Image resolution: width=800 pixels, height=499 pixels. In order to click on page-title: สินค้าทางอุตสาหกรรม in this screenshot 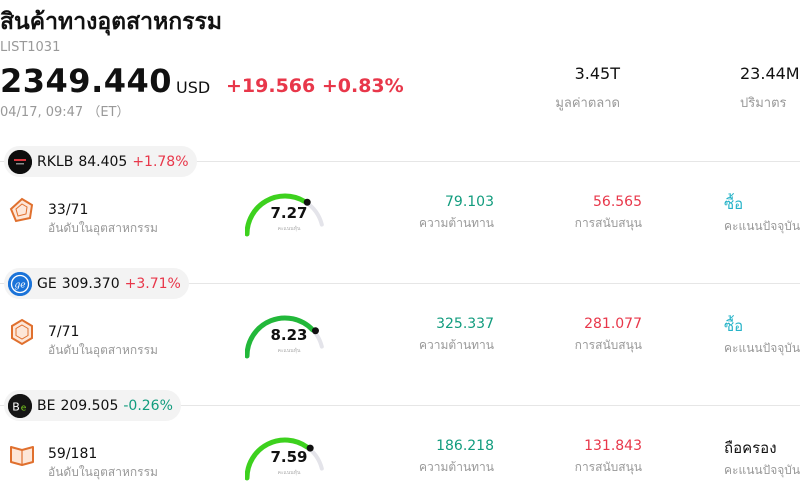, I will do `click(111, 22)`.